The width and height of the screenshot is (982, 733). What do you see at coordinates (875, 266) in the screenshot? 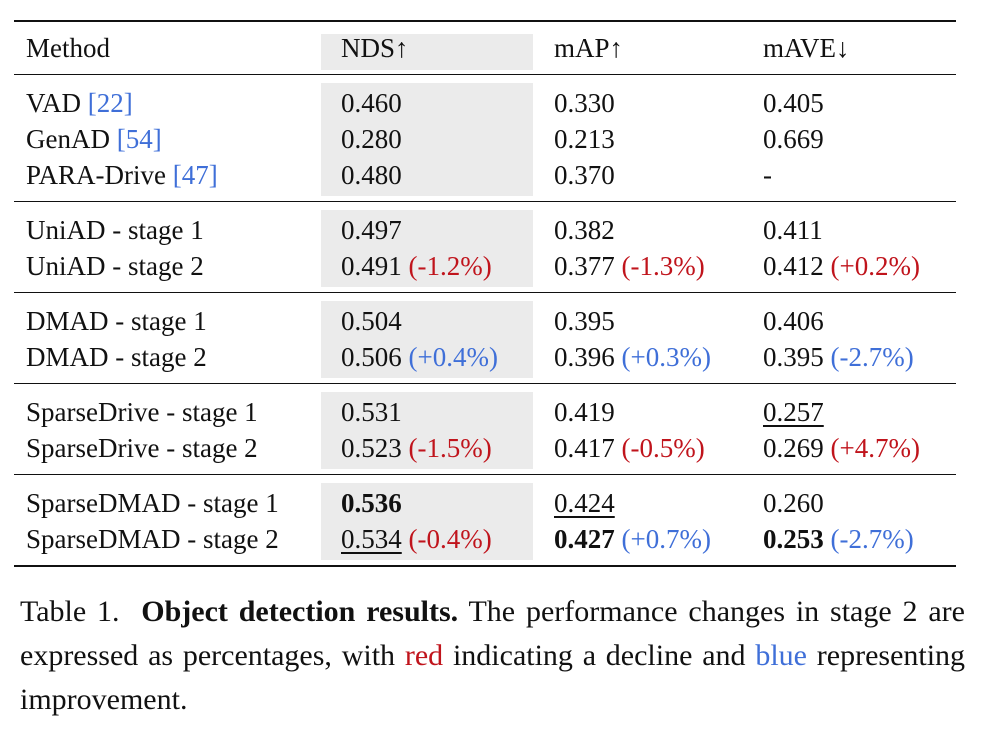
I see `mave-delta: (+0.2%)` at bounding box center [875, 266].